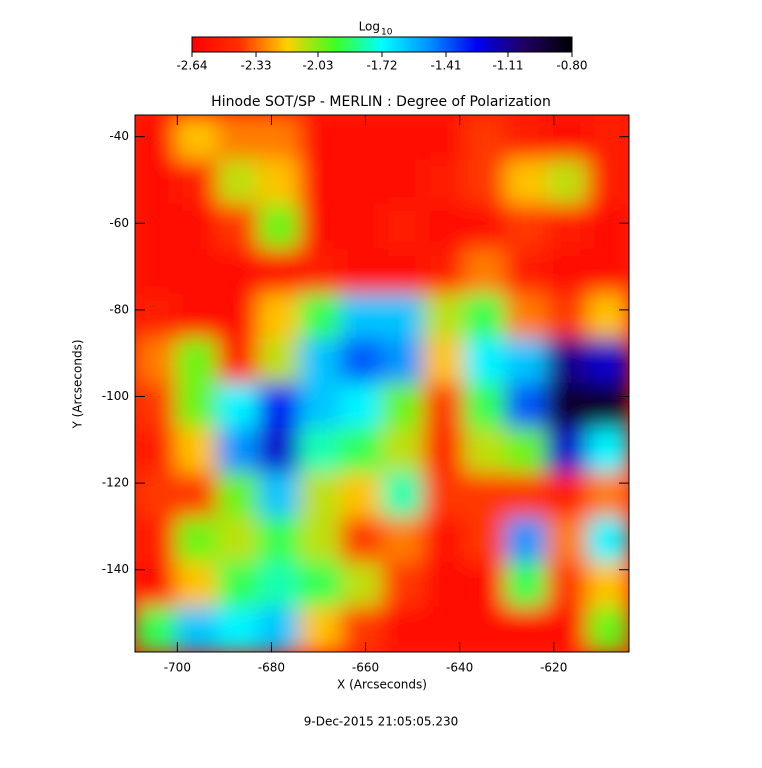 The width and height of the screenshot is (762, 768). I want to click on y-tick-label: -120, so click(115, 483).